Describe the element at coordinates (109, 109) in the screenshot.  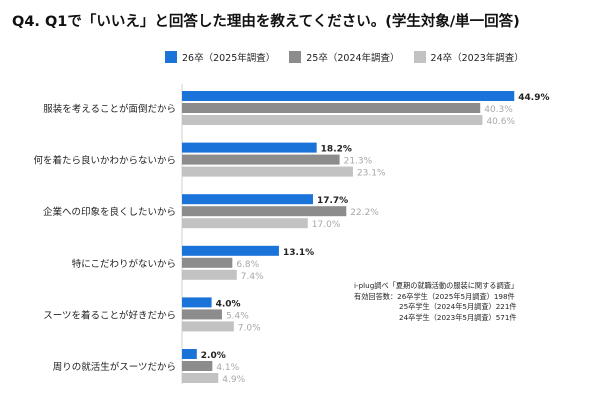
I see `category-label: 服装を考えることが面倒だから` at that location.